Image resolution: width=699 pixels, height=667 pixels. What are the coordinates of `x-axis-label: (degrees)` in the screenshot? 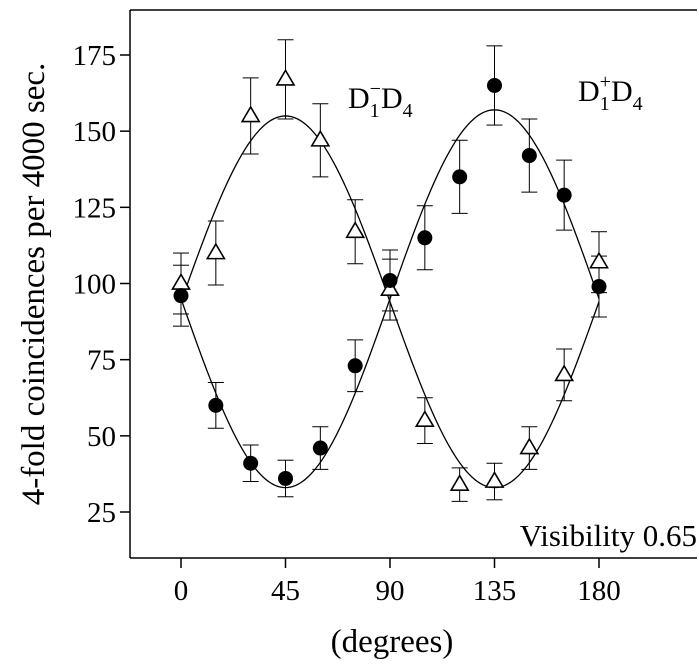 It's located at (392, 642).